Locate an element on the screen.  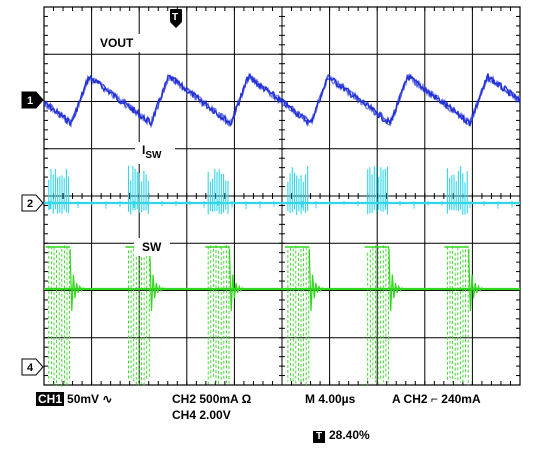
channel-2-marker-label: 2 is located at coordinates (30, 204).